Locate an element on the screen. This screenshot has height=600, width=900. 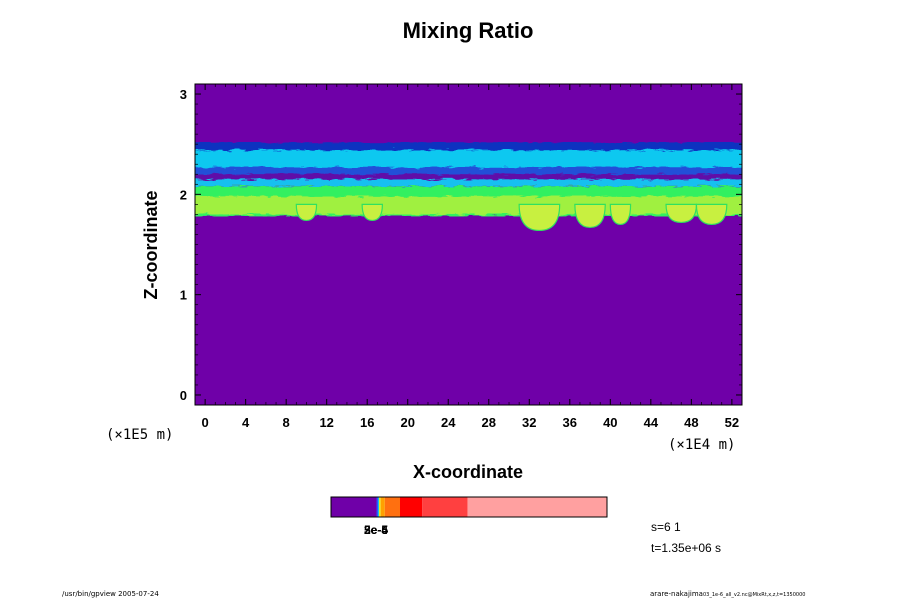
info-s: s=6 1 is located at coordinates (666, 527).